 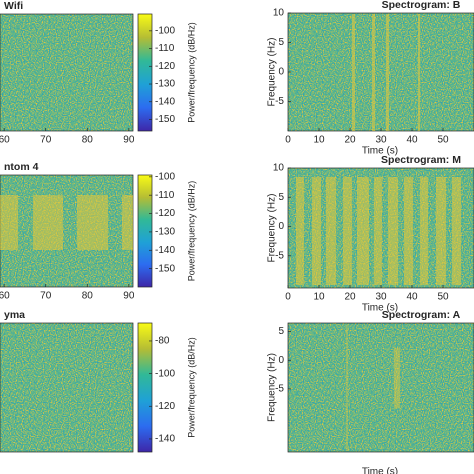 What do you see at coordinates (421, 160) in the screenshot?
I see `subplot-title: Spectrogram: M` at bounding box center [421, 160].